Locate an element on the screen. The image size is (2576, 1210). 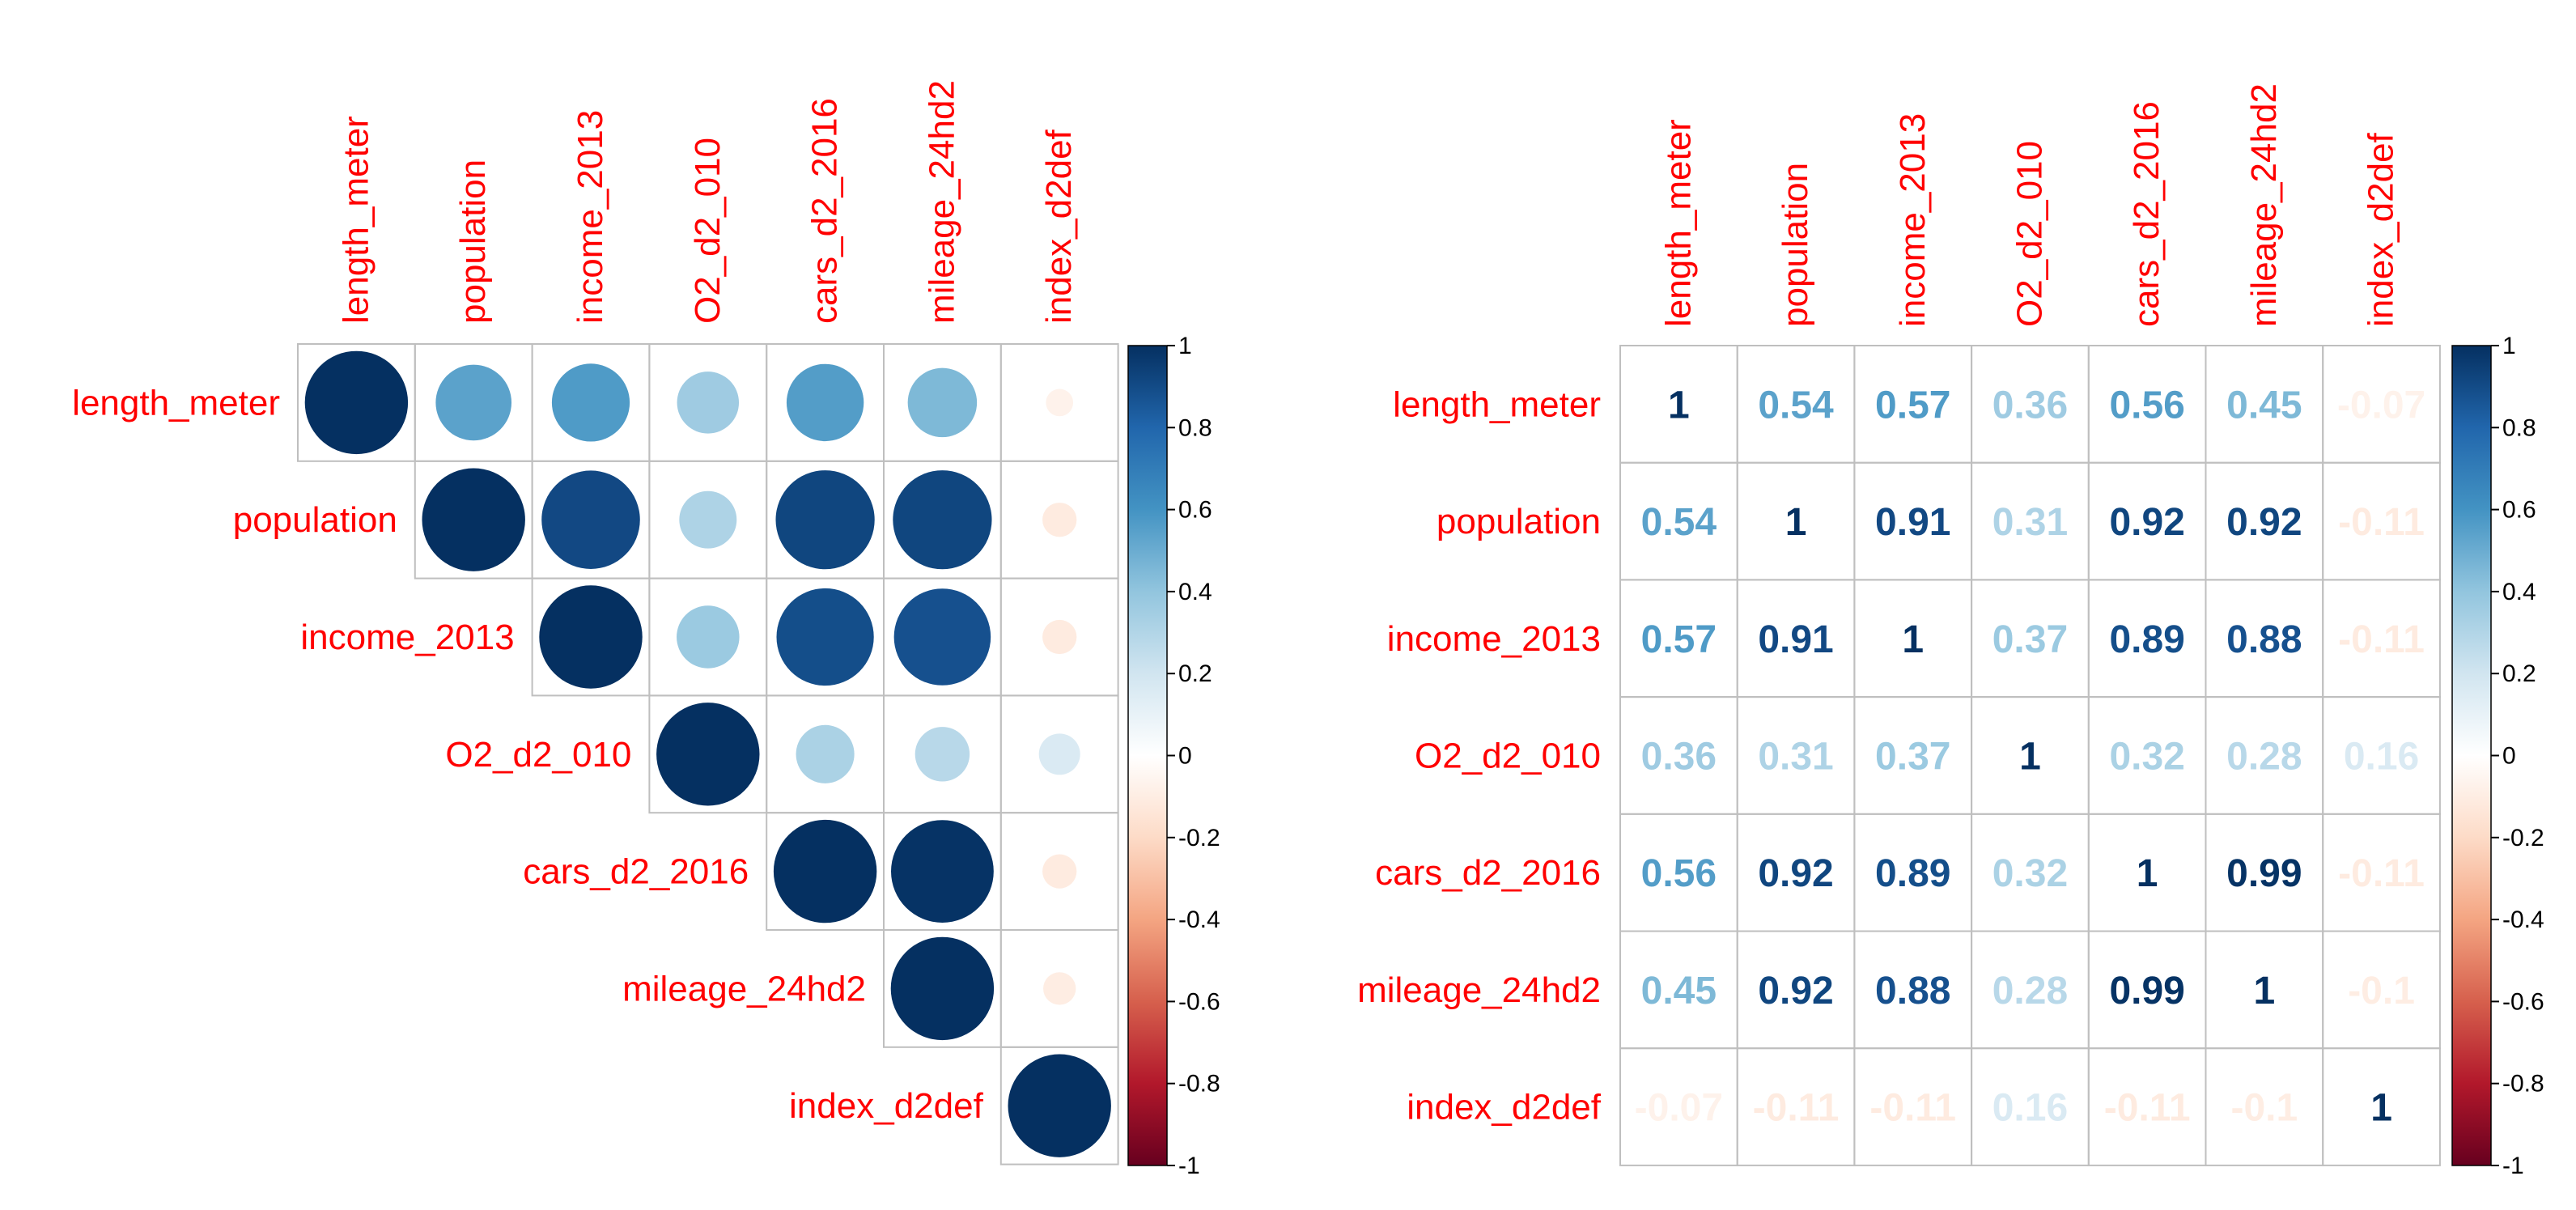
corr-circle-population-cars-d2-2016 is located at coordinates (825, 520).